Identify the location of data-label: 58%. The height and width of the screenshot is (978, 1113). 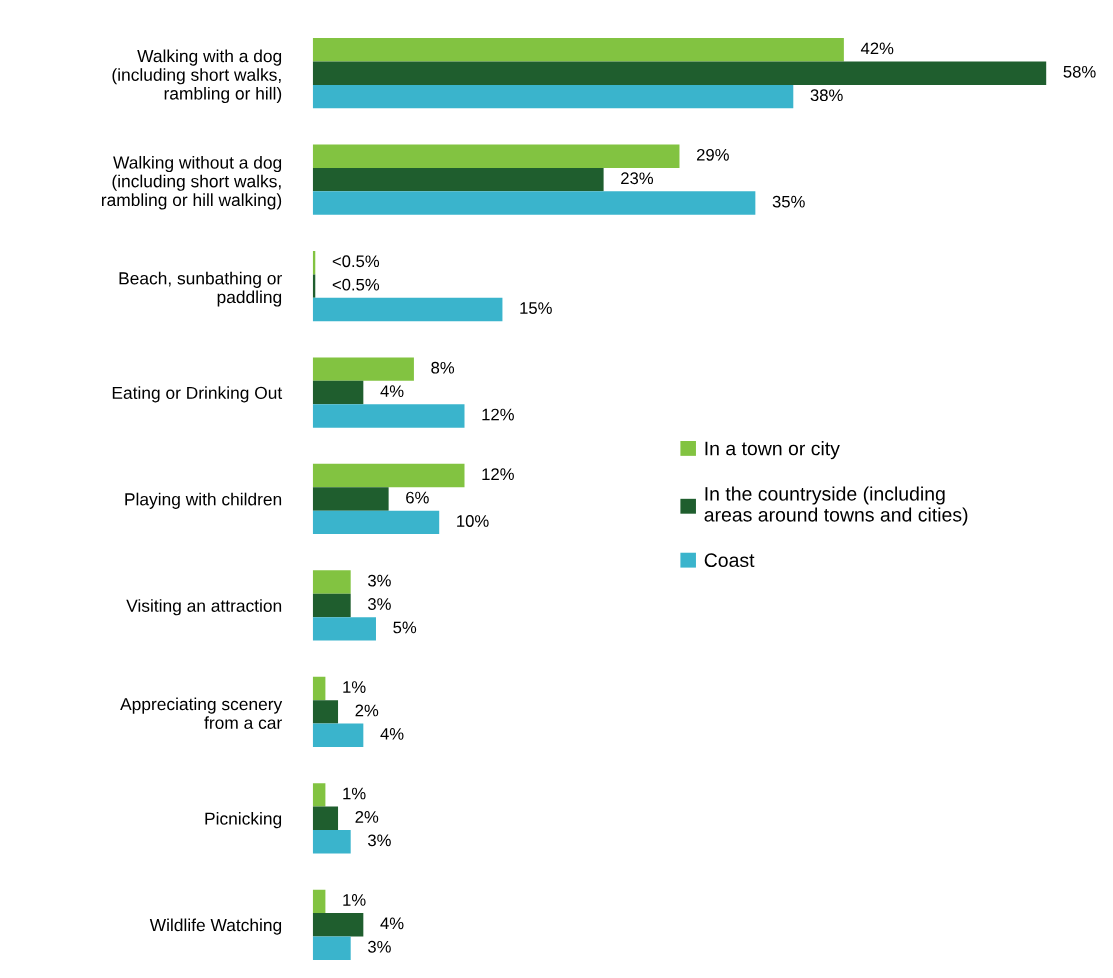
(1079, 71).